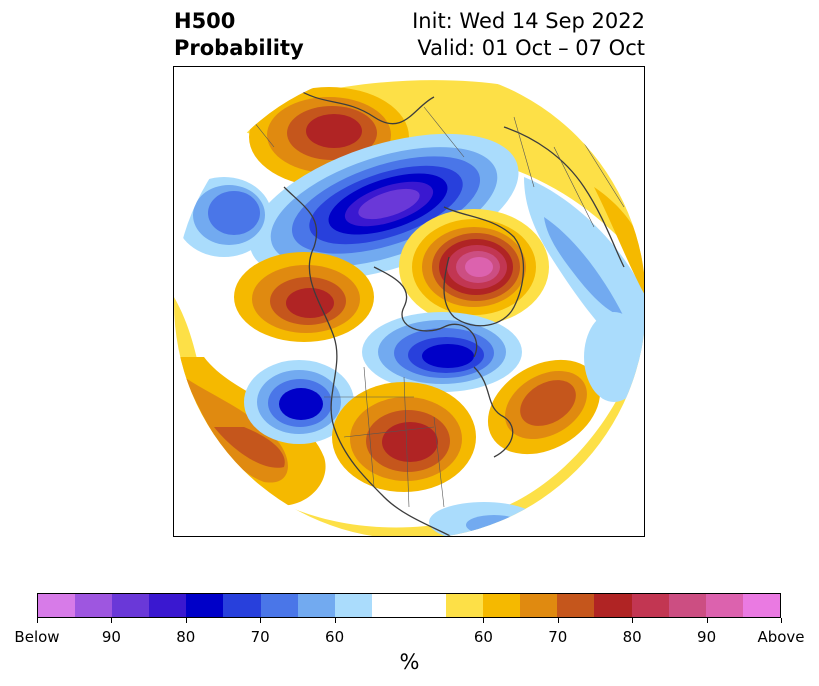  Describe the element at coordinates (239, 48) in the screenshot. I see `title-type: Probability` at that location.